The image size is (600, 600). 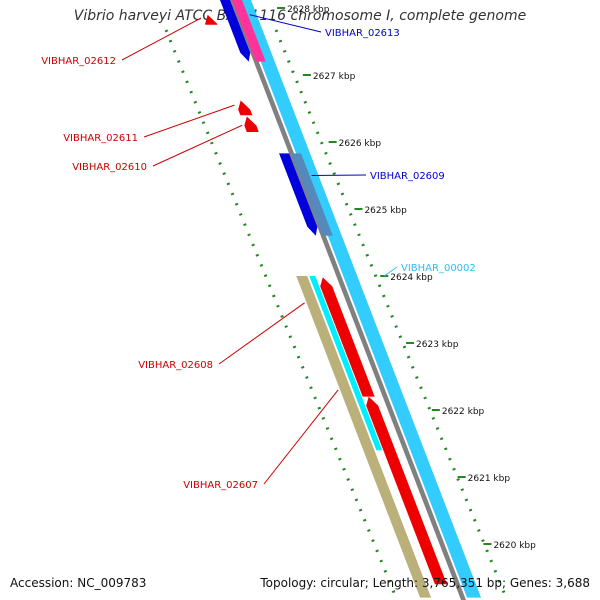 I want to click on tick-label: 2628 kbp, so click(x=308, y=10).